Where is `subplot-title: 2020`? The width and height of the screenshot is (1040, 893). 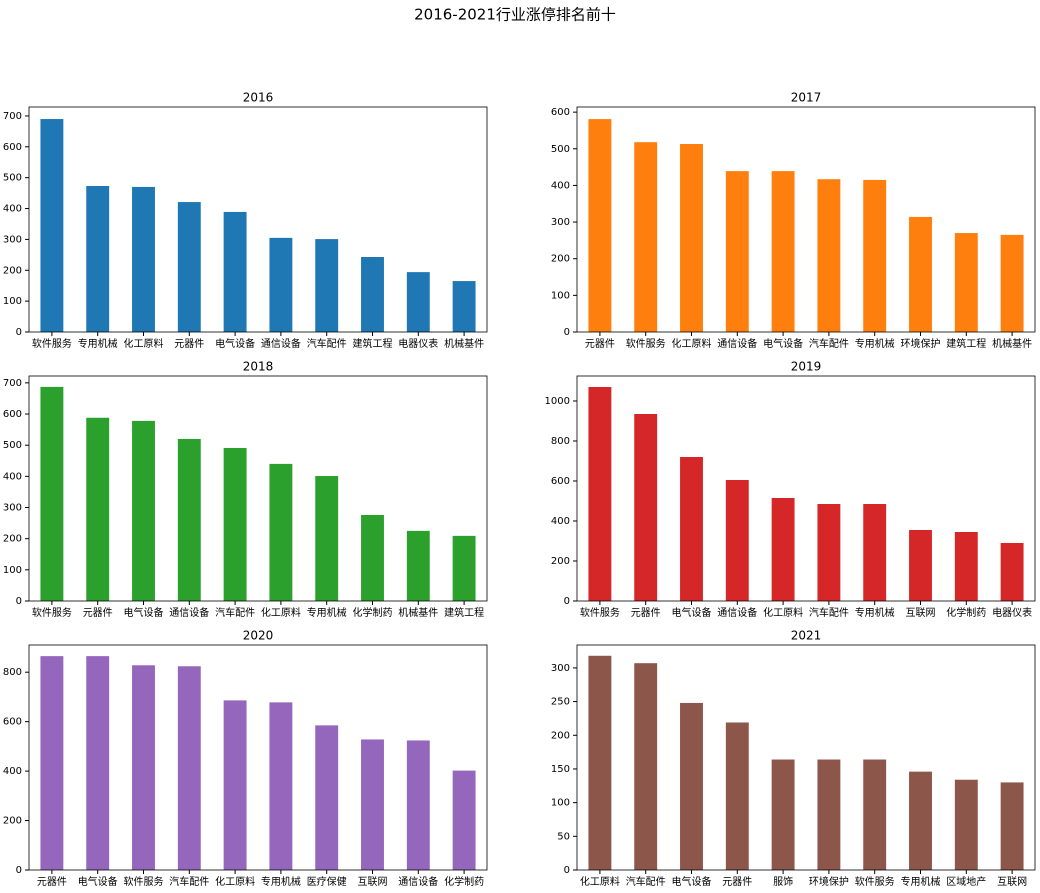 subplot-title: 2020 is located at coordinates (258, 636).